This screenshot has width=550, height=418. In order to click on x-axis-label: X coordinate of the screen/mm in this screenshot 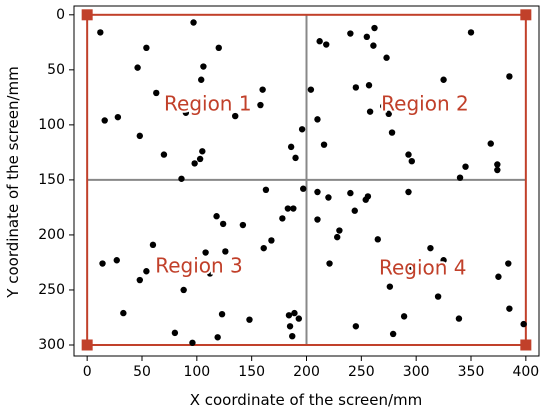, I will do `click(306, 400)`.